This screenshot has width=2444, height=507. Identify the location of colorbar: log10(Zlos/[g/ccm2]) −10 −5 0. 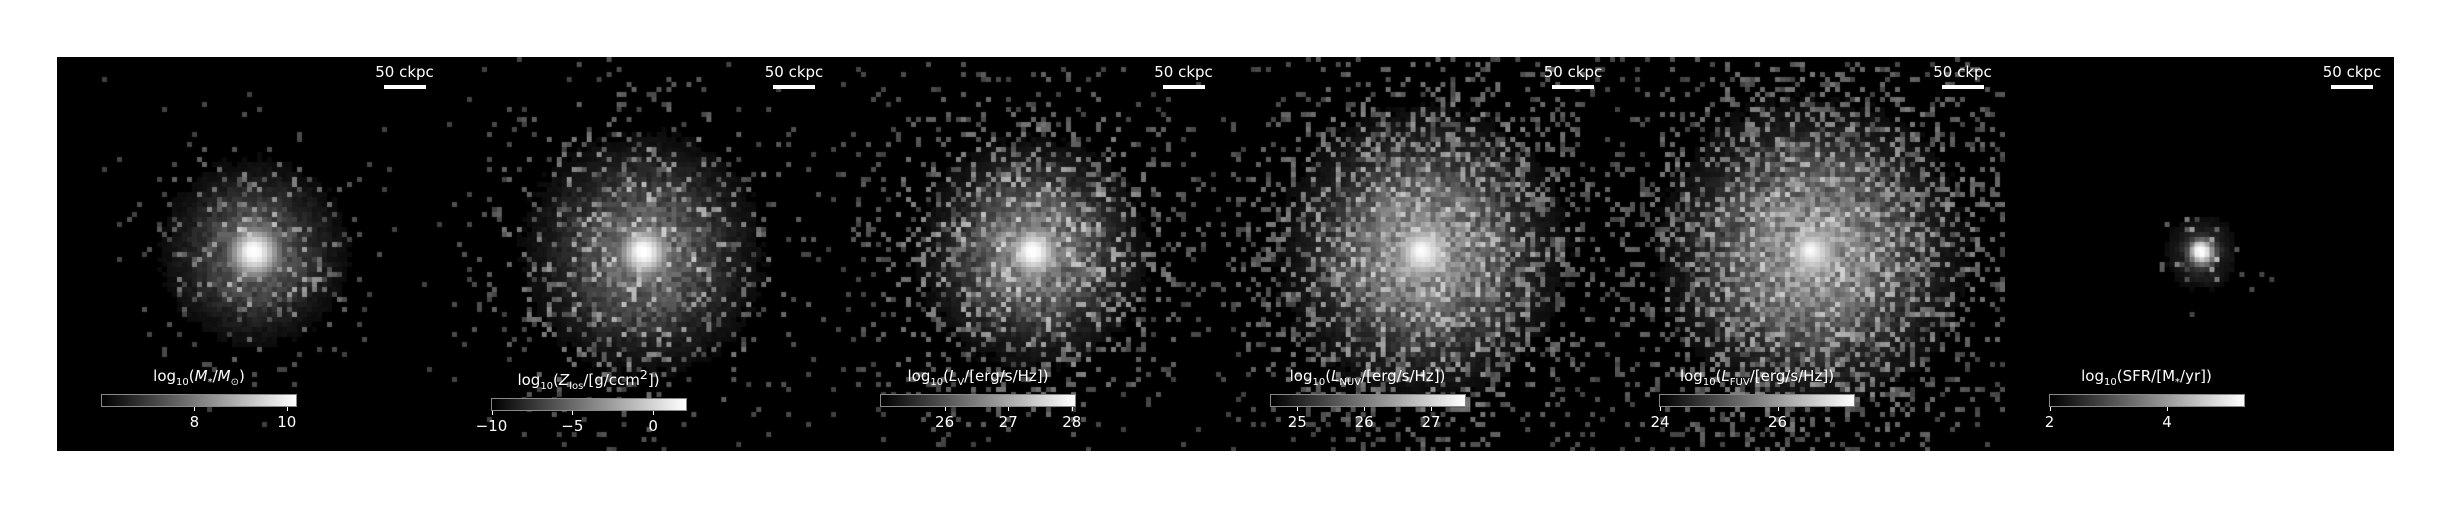
(581, 401).